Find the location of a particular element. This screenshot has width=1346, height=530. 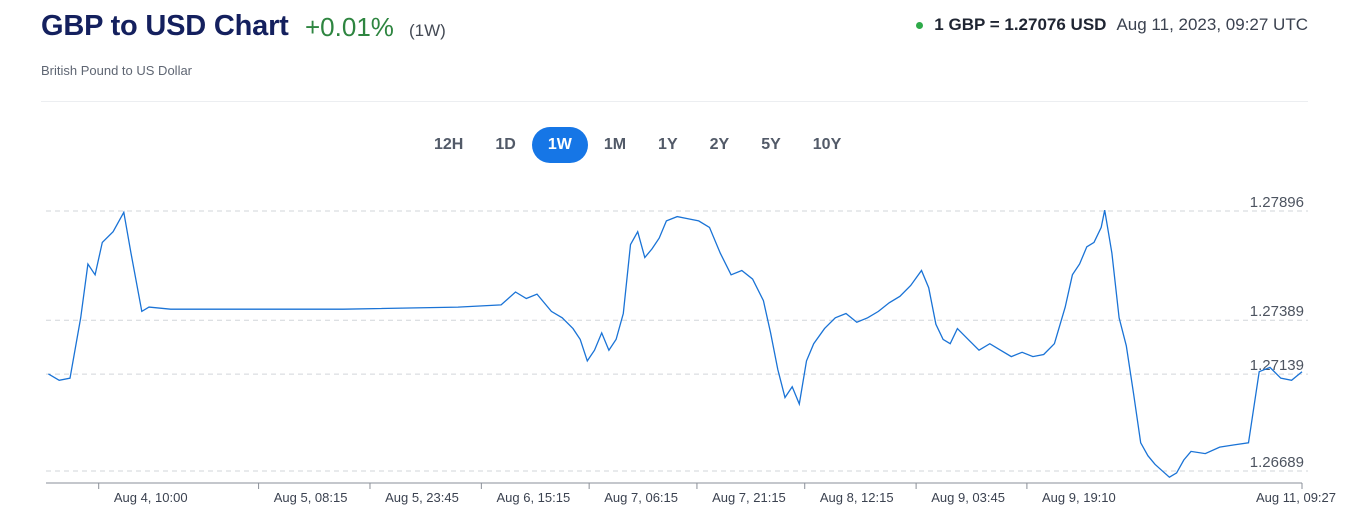

y-tick-label: 1.27896 is located at coordinates (1277, 202).